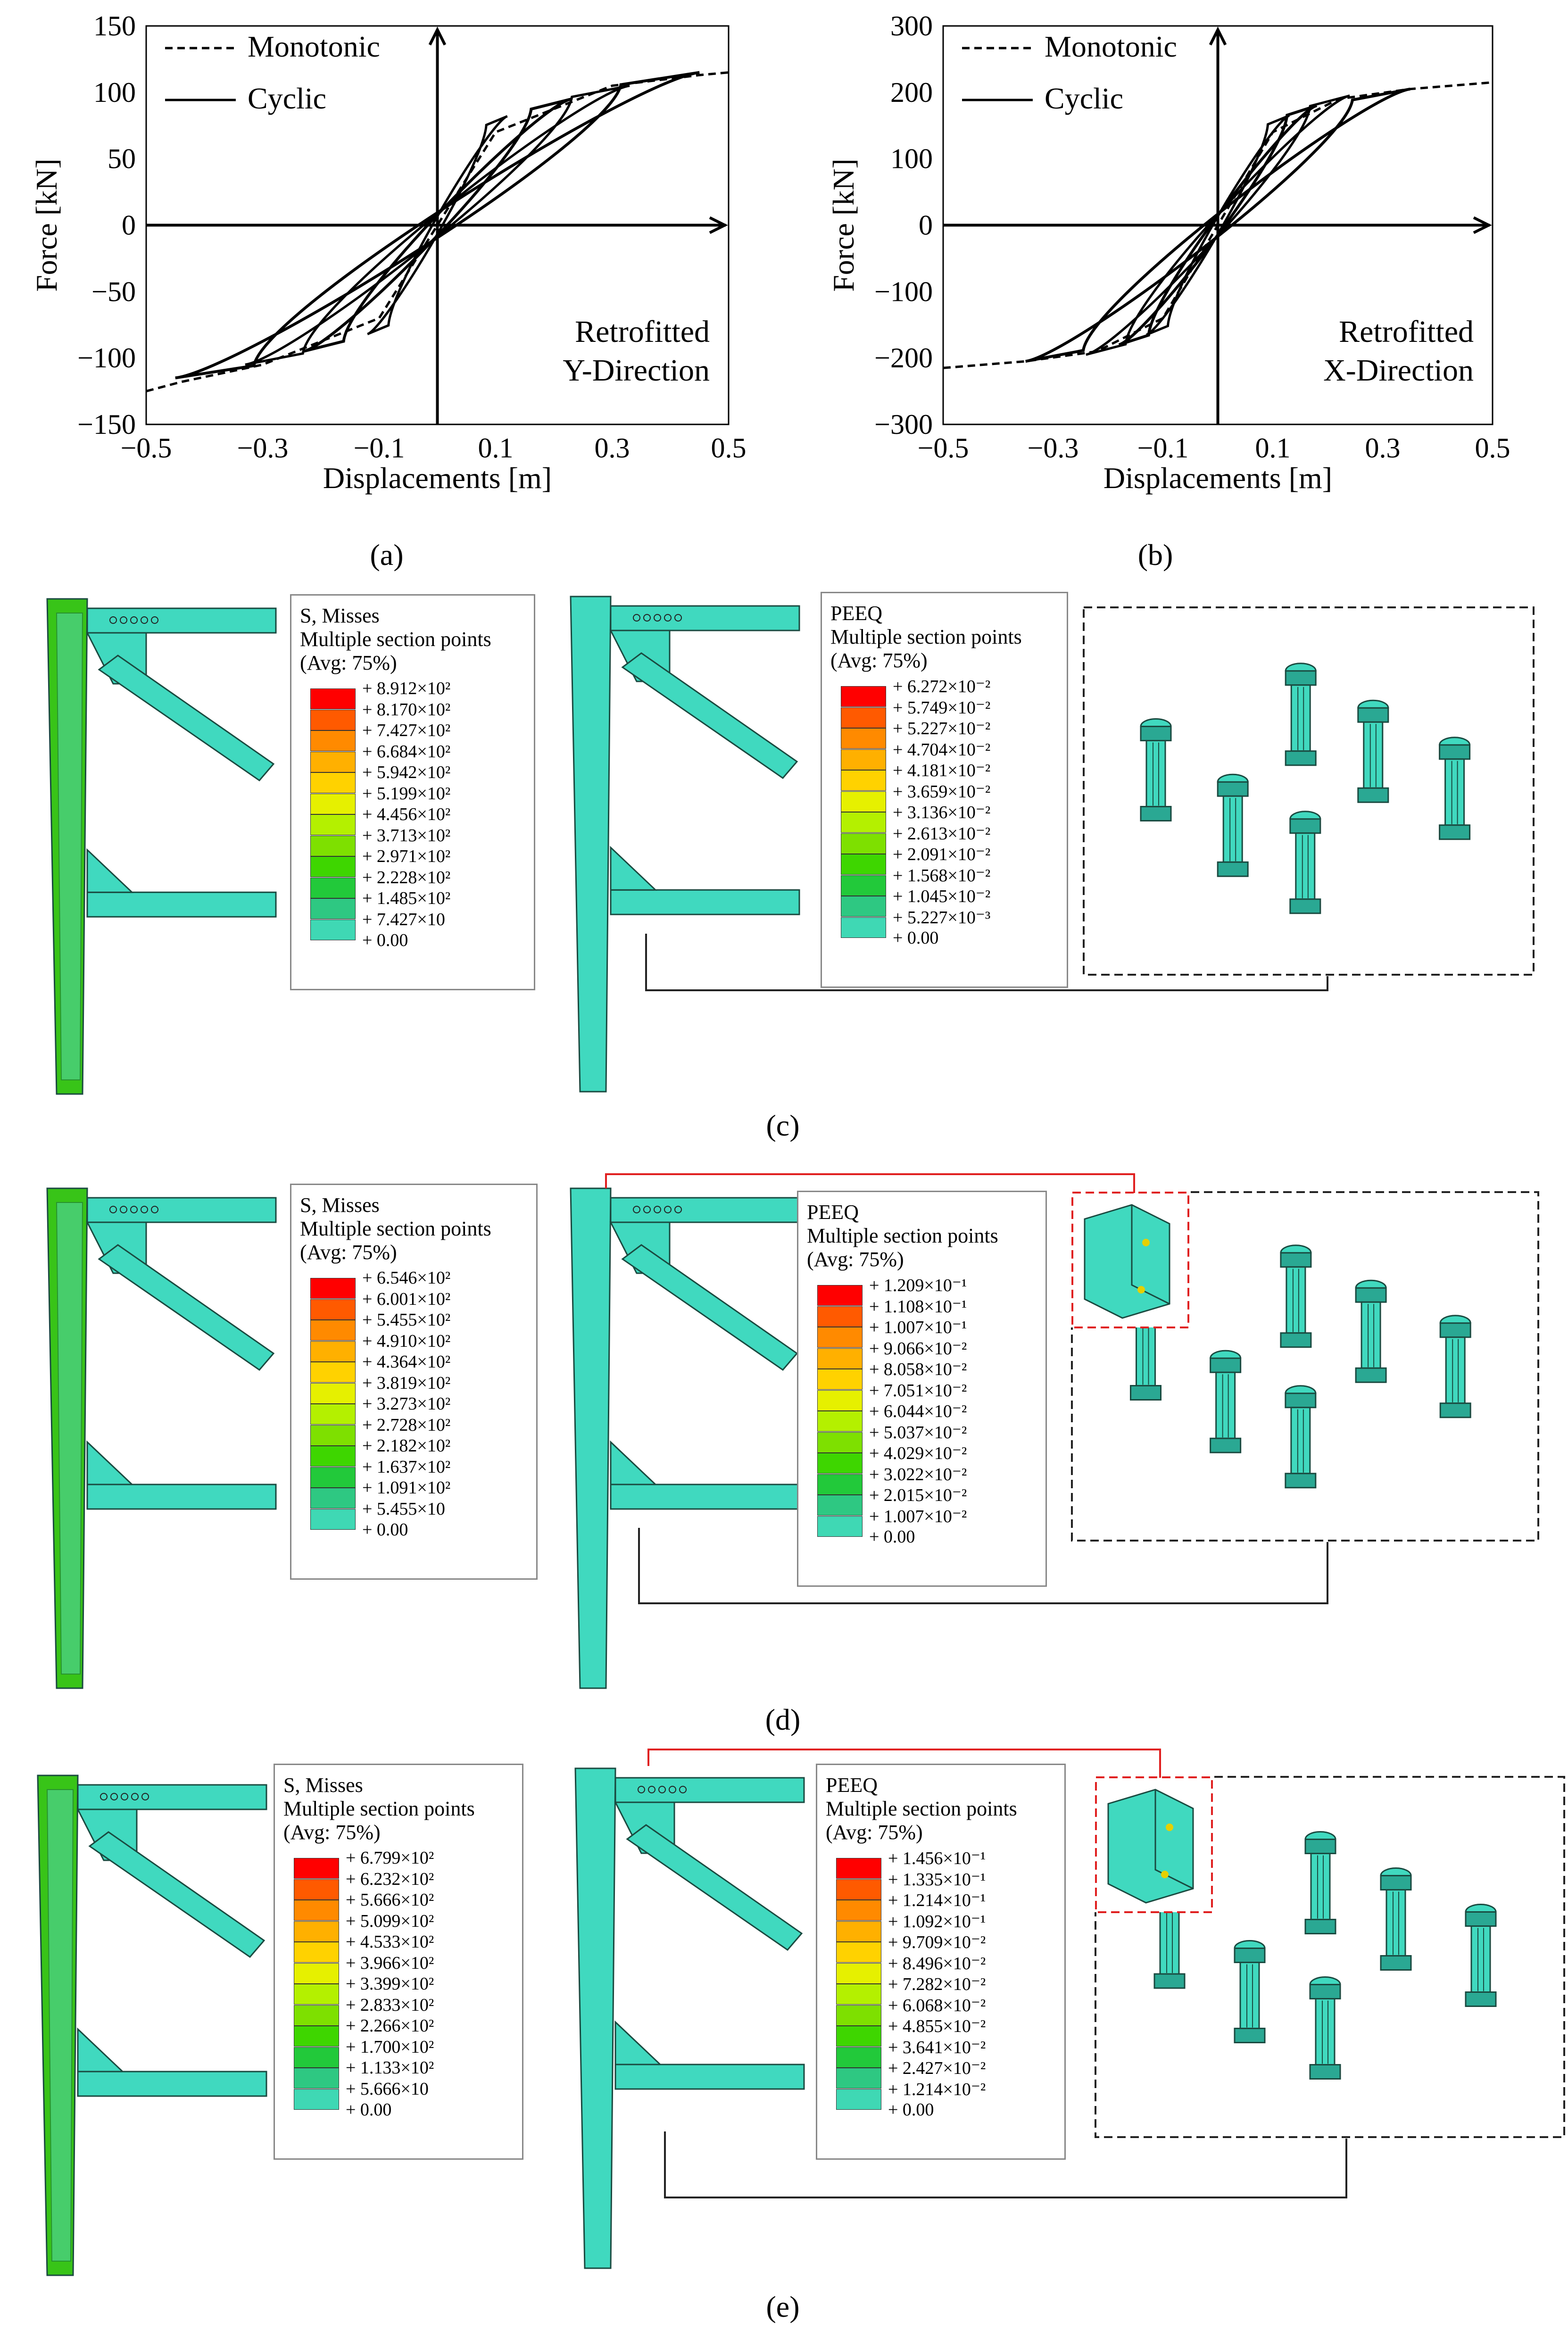 The width and height of the screenshot is (1568, 2338). What do you see at coordinates (918, 1348) in the screenshot?
I see `legend-value: + 9.066×10⁻²` at bounding box center [918, 1348].